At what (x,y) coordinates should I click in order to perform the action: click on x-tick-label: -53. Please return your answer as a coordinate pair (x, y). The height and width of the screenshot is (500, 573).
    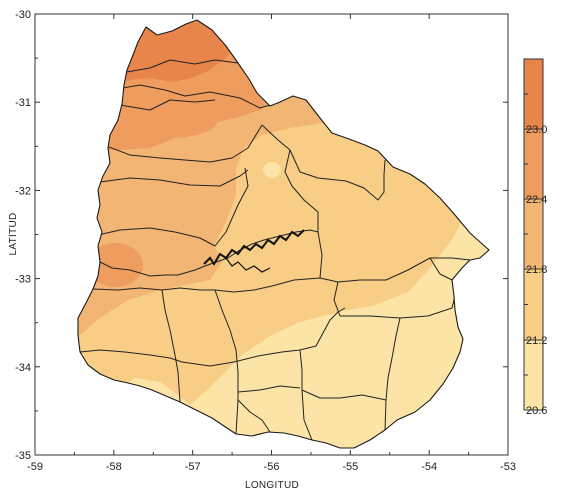
    Looking at the image, I should click on (508, 467).